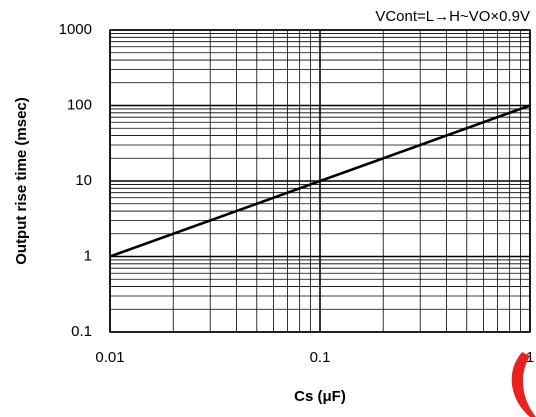 This screenshot has height=417, width=536. What do you see at coordinates (21, 181) in the screenshot?
I see `y-axis-label: Output rise time (msec)` at bounding box center [21, 181].